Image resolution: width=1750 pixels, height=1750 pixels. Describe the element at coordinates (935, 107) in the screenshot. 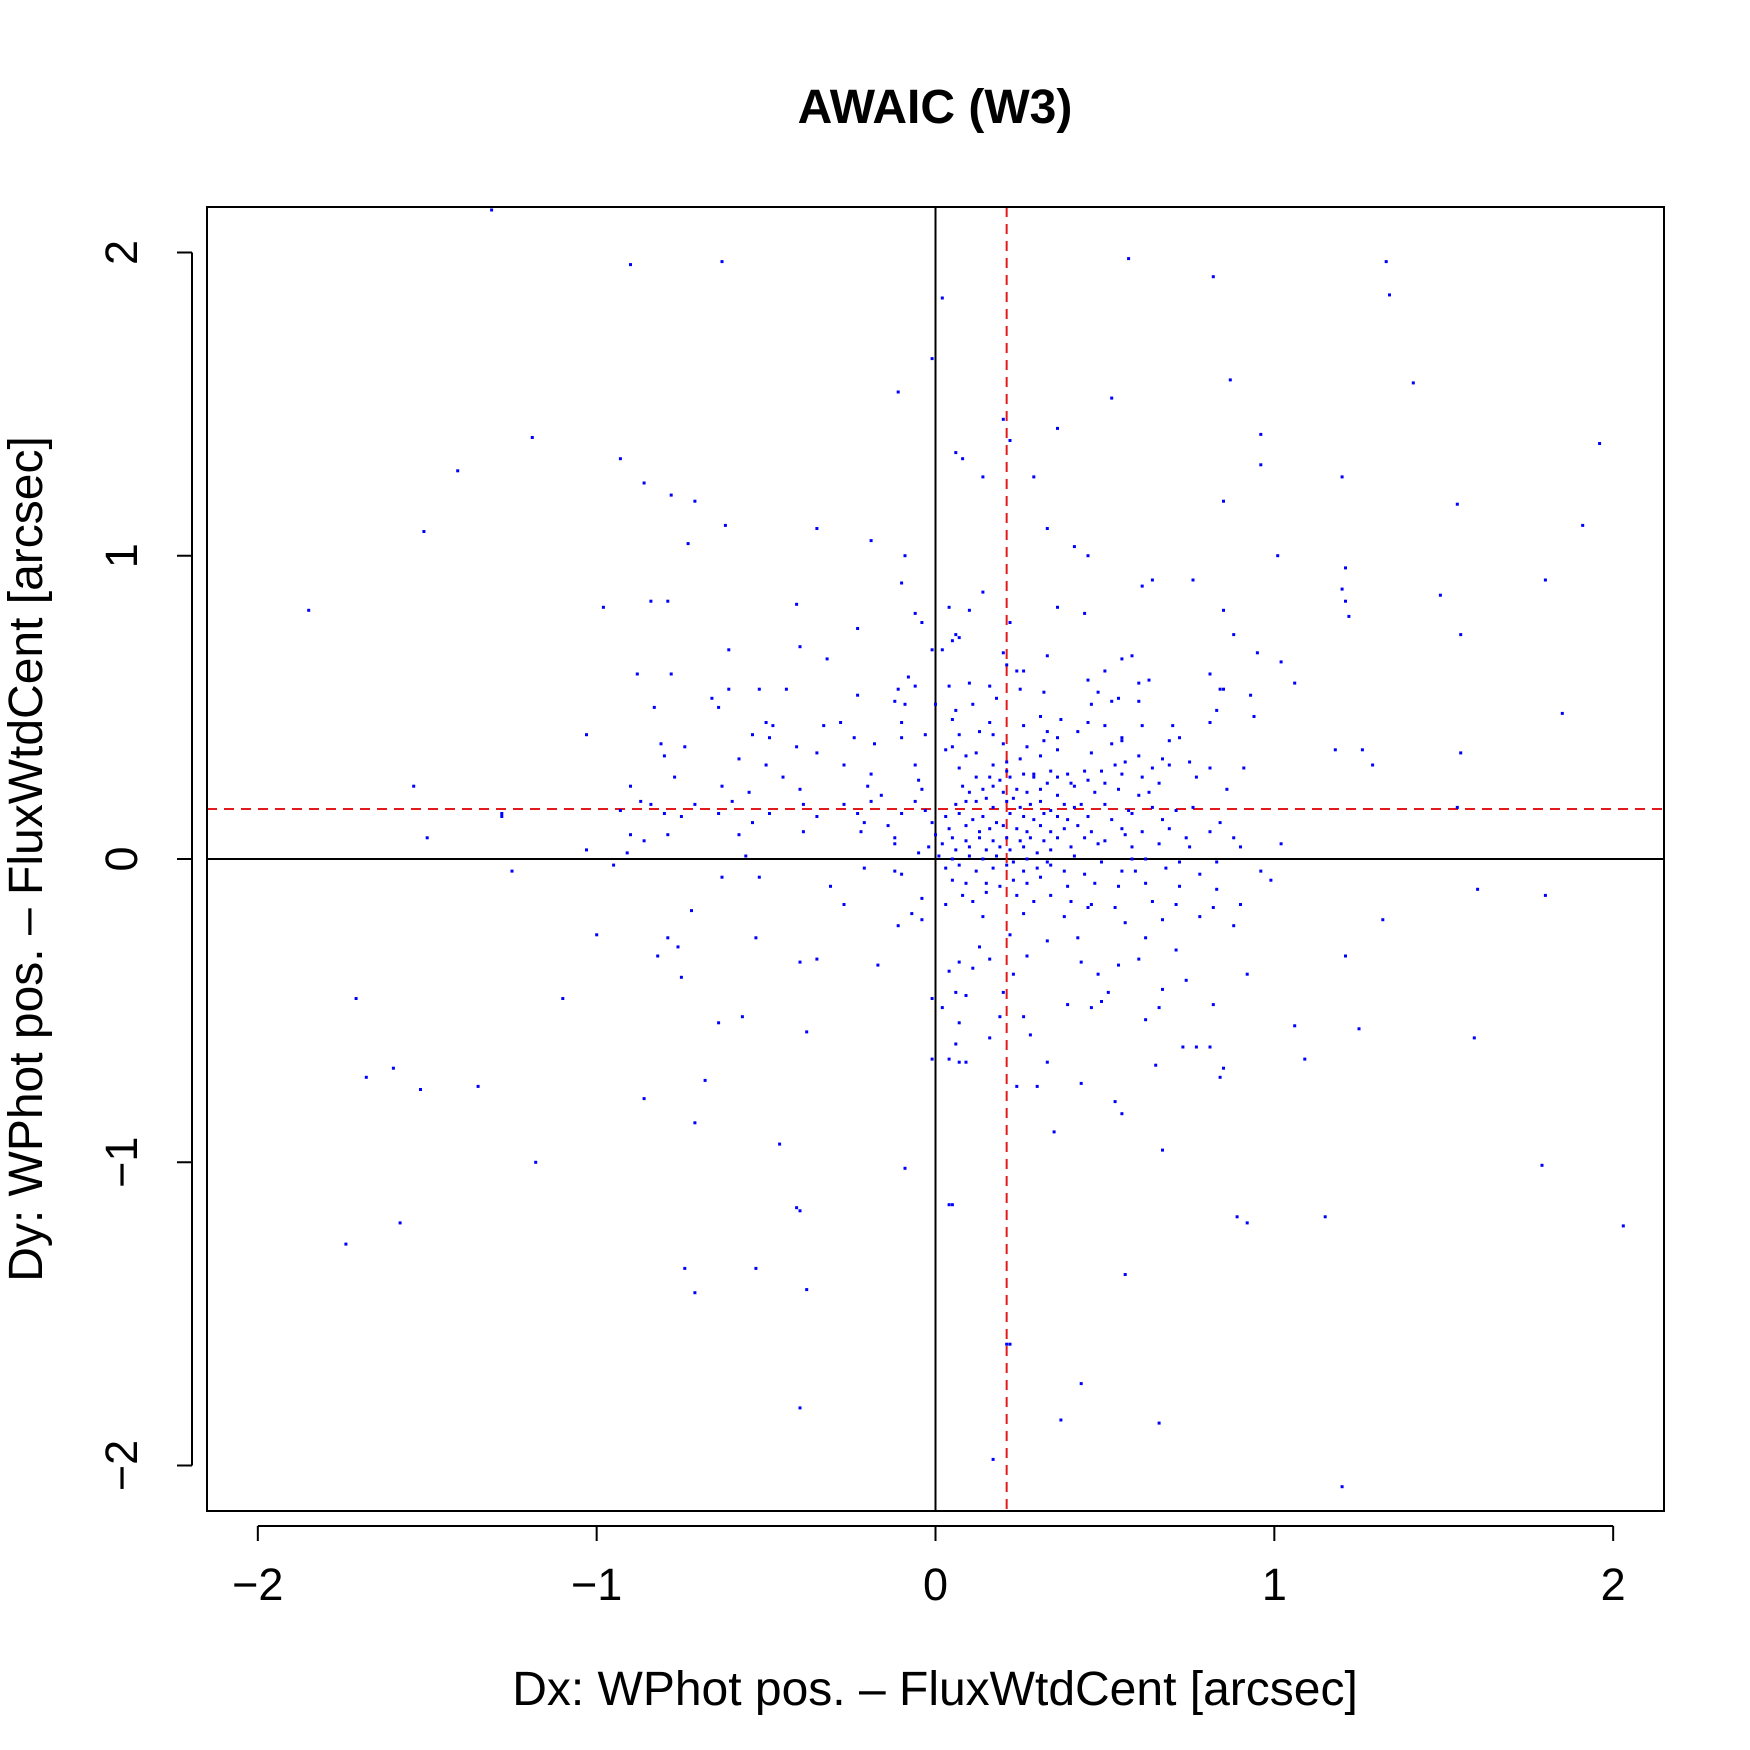

I see `chart-title: AWAIC (W3)` at that location.